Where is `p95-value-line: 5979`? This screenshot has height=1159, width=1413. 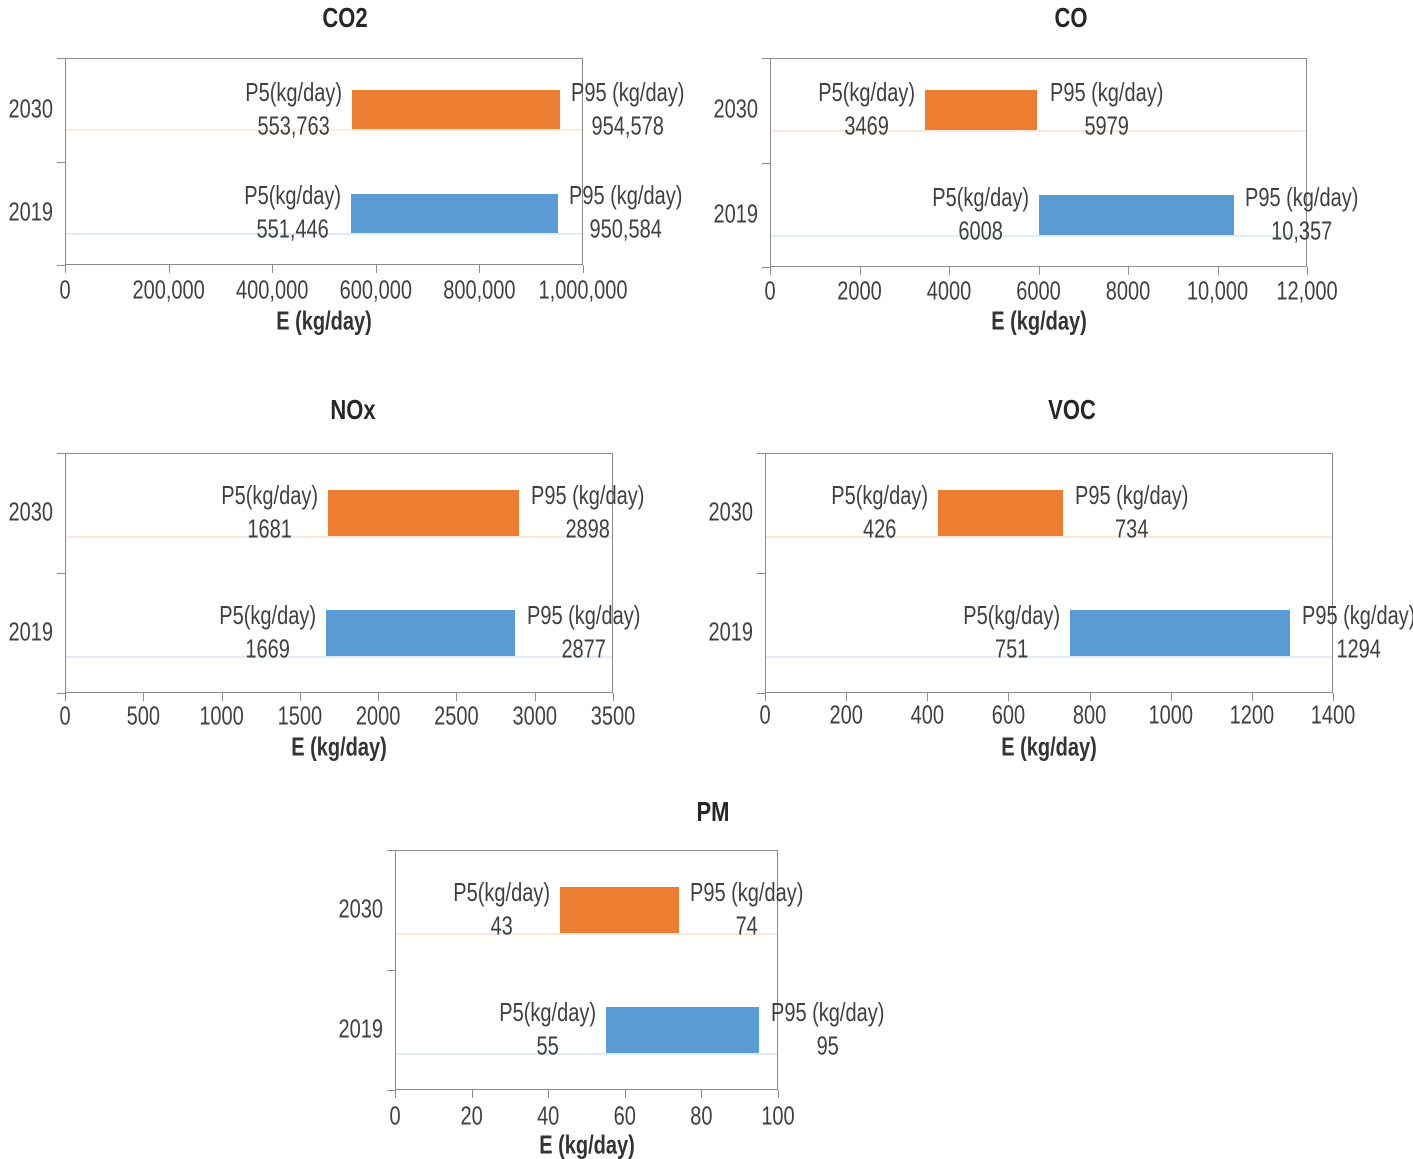 p95-value-line: 5979 is located at coordinates (1106, 126).